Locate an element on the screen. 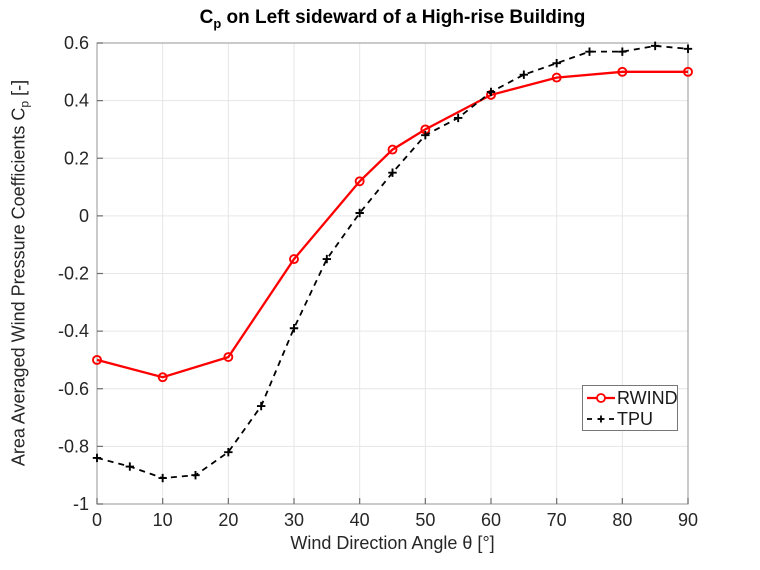  x-tick-label: 80 is located at coordinates (622, 520).